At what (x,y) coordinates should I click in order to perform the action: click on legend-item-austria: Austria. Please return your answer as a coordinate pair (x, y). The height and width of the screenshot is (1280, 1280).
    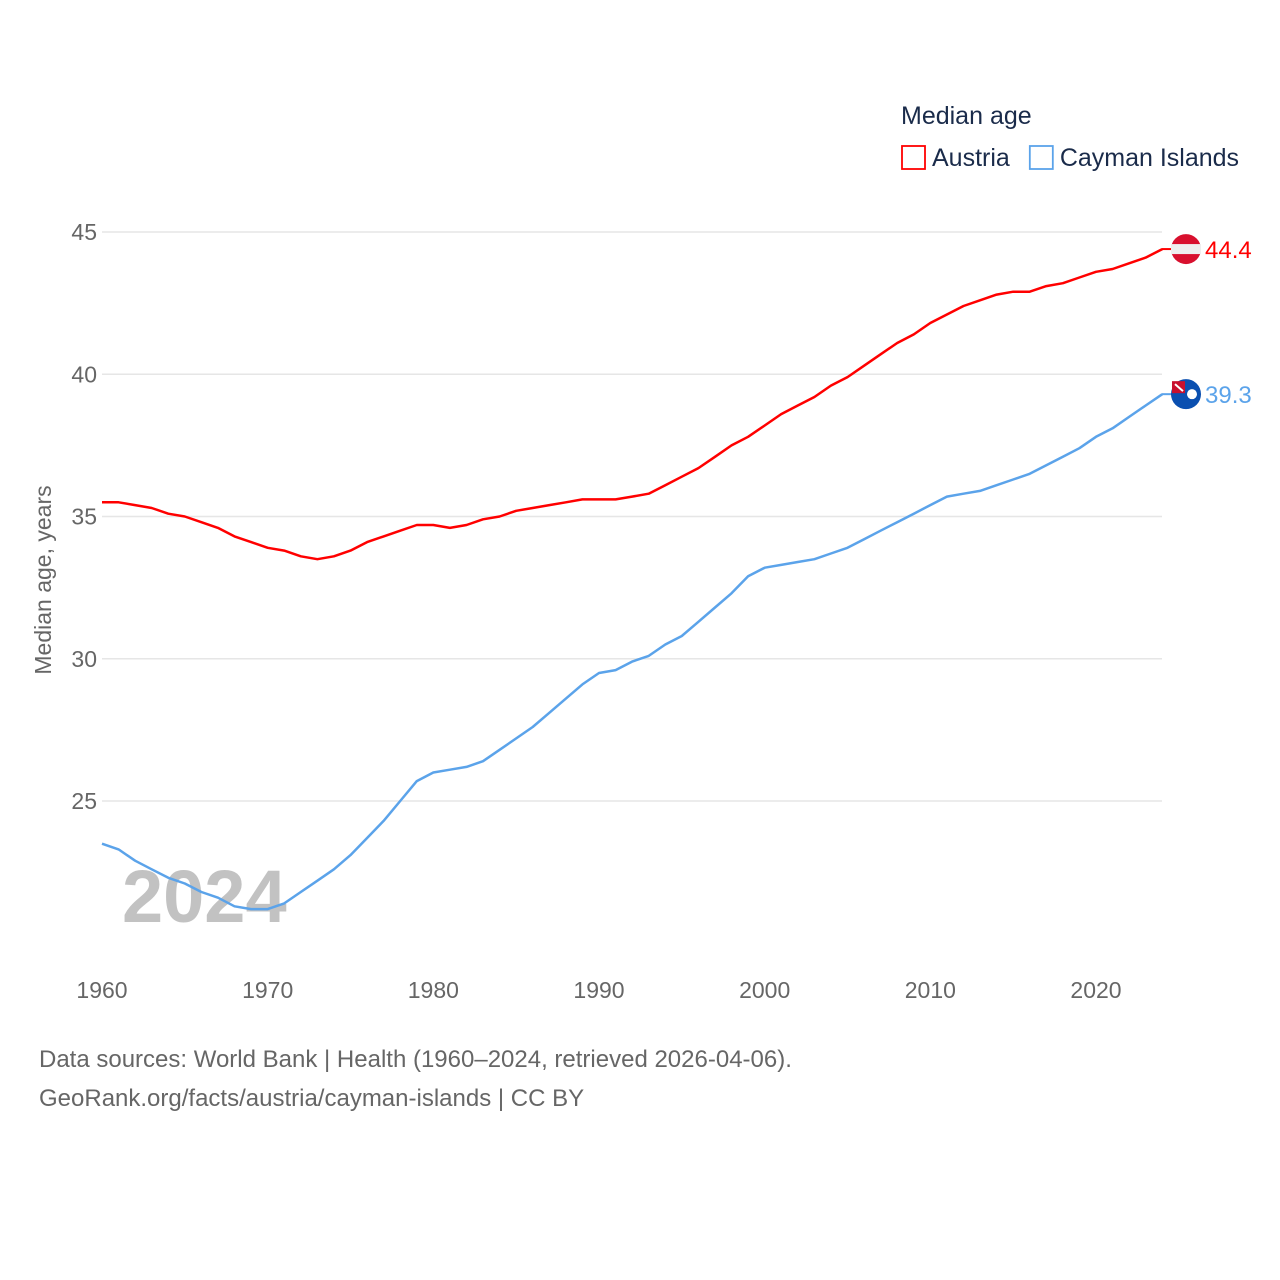
    Looking at the image, I should click on (955, 158).